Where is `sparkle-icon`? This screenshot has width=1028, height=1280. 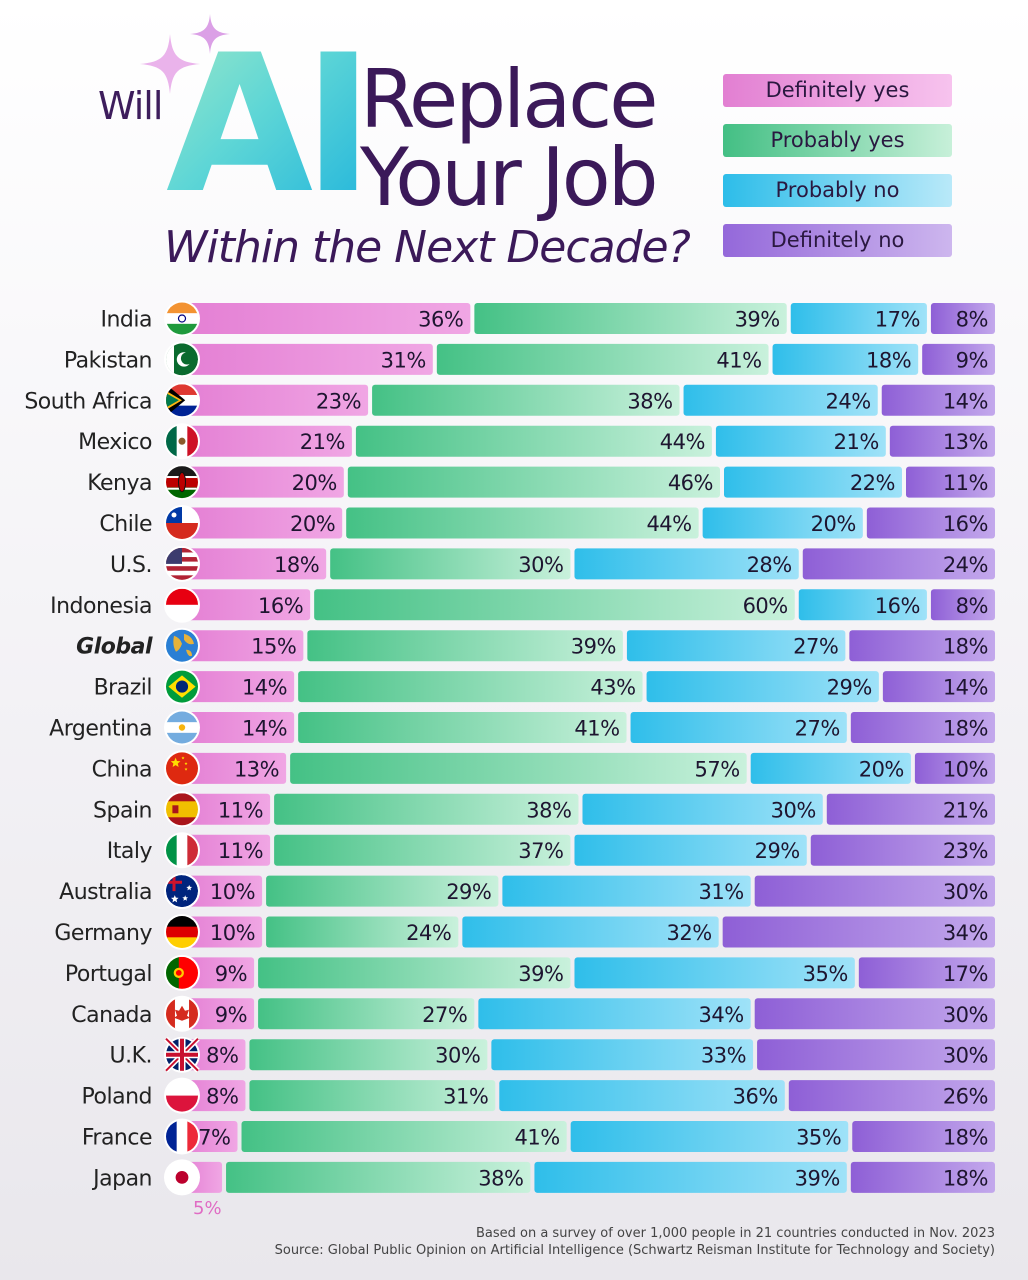
sparkle-icon is located at coordinates (170, 64).